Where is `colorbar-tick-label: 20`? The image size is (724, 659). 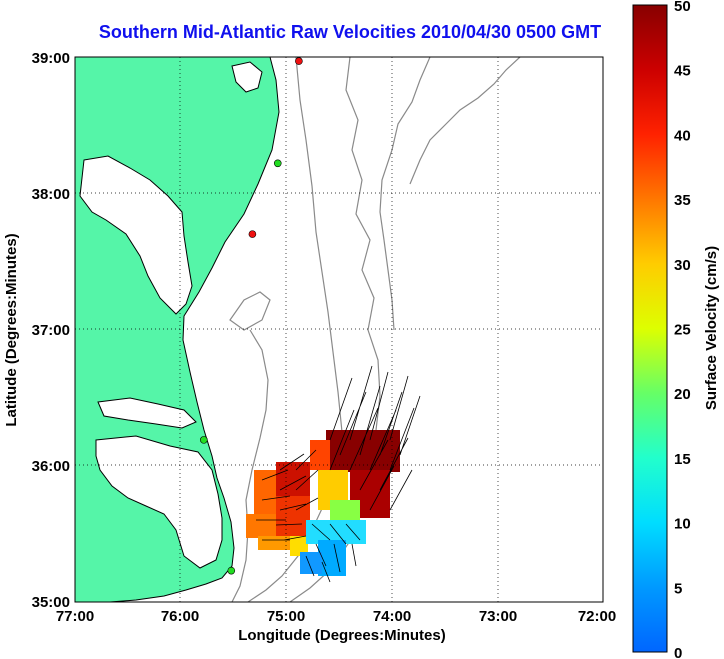 colorbar-tick-label: 20 is located at coordinates (682, 394).